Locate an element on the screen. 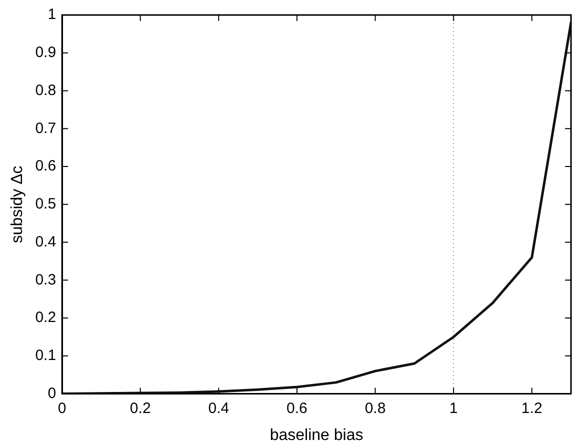  x-tick-label: 0.8 is located at coordinates (375, 408).